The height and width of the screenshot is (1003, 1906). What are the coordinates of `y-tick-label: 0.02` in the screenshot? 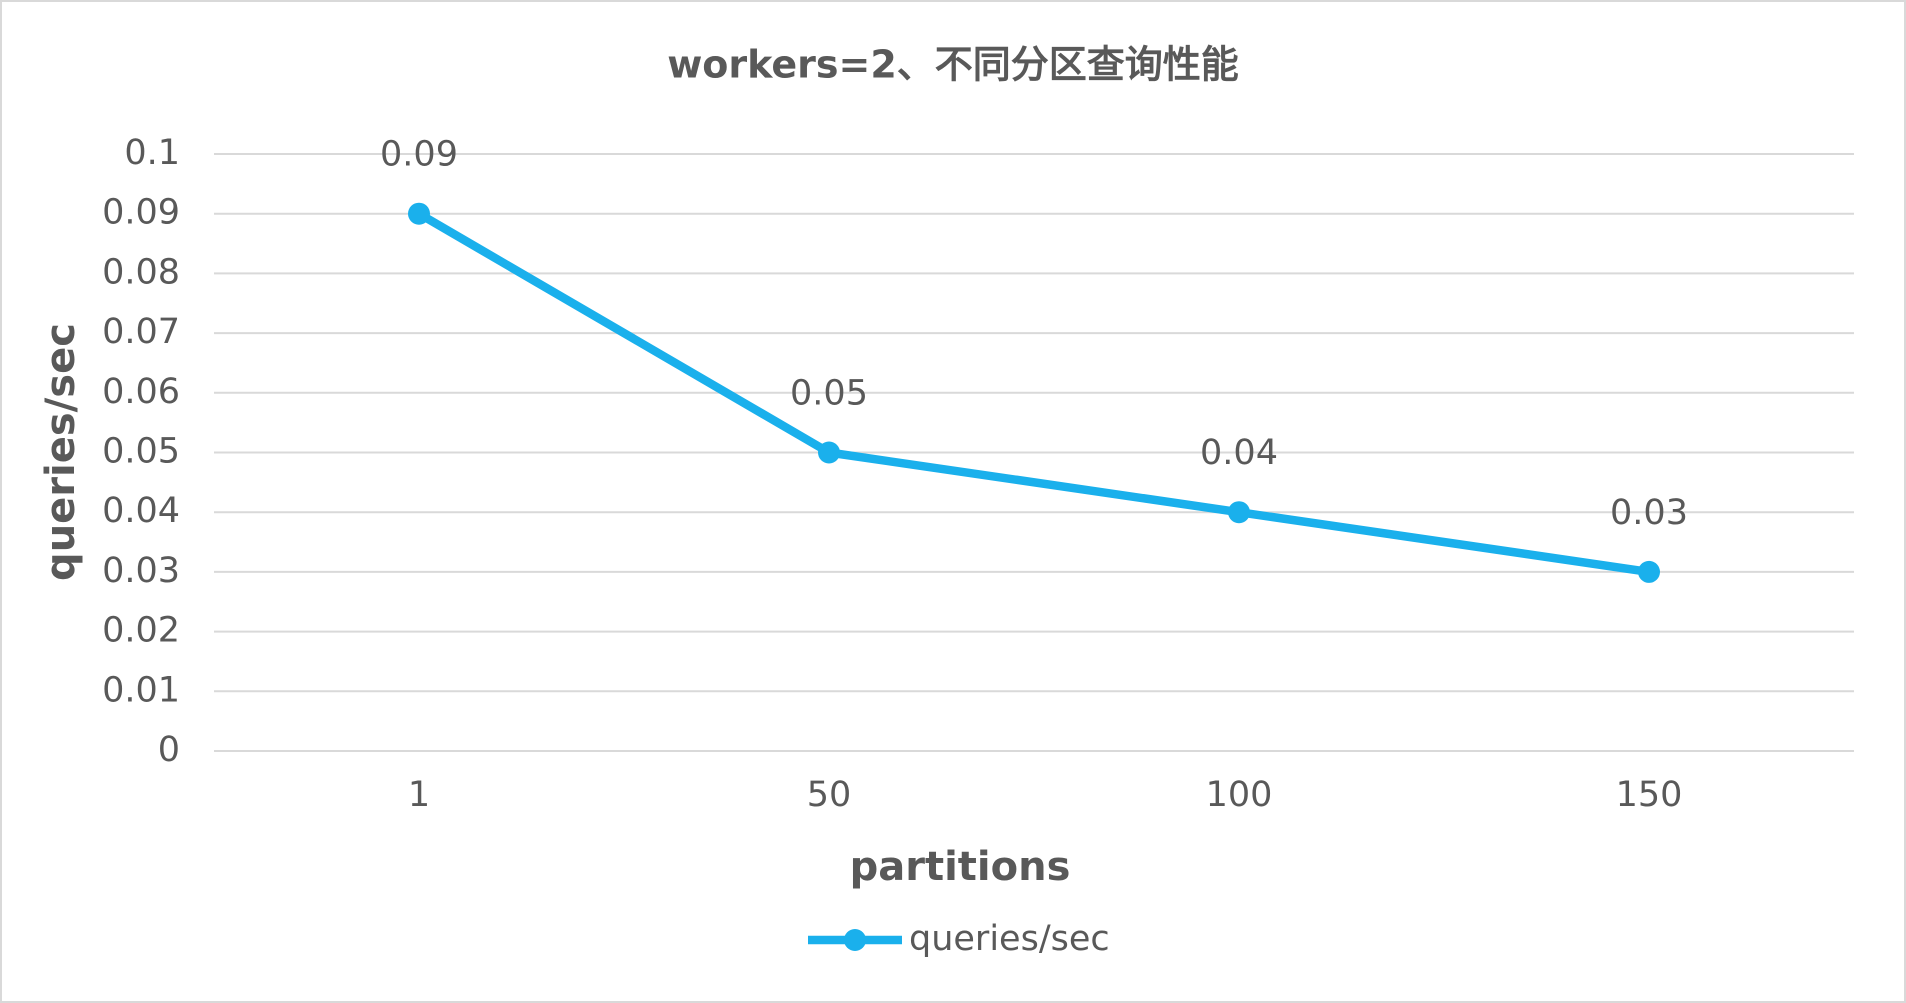 It's located at (141, 631).